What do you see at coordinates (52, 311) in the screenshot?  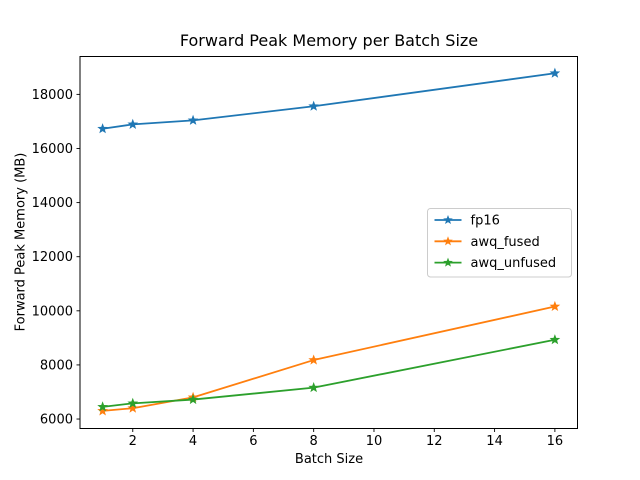 I see `y-tick-label: 10000` at bounding box center [52, 311].